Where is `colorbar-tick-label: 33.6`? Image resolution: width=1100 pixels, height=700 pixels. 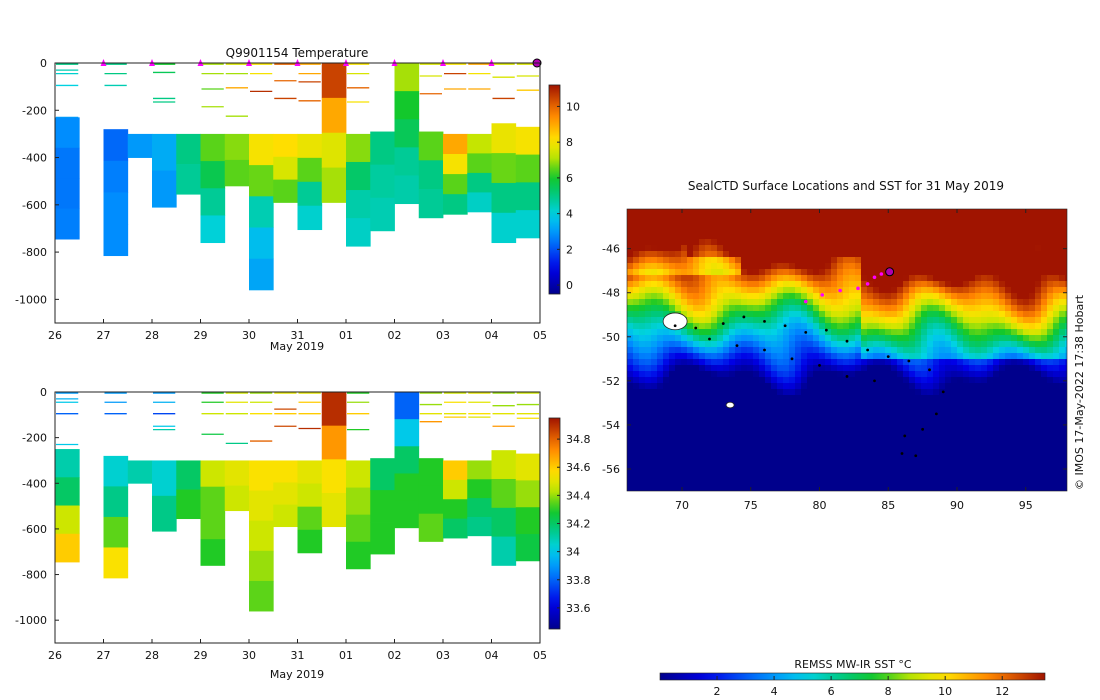 colorbar-tick-label: 33.6 is located at coordinates (578, 608).